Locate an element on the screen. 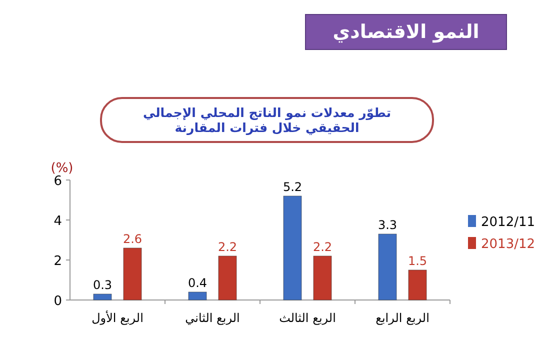  xtick: الربع الرابع is located at coordinates (403, 318).